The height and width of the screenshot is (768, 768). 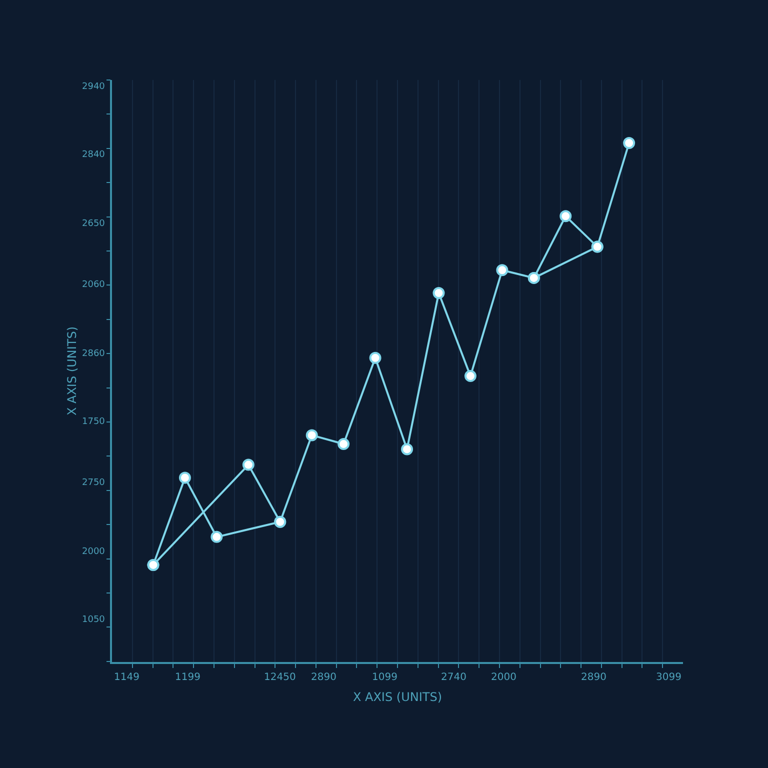 I want to click on y-axis-title: X AXIS (UNITS), so click(x=72, y=371).